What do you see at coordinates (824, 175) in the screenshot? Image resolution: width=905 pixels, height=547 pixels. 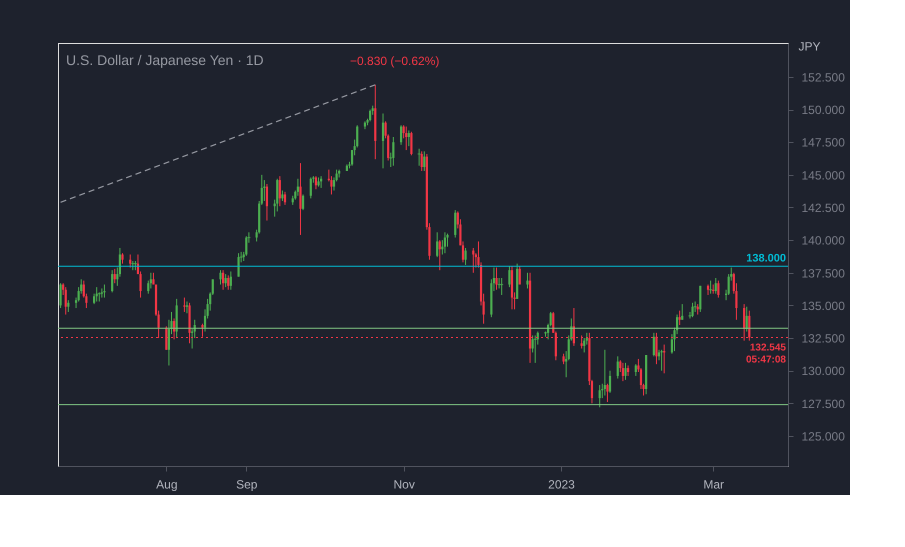 I see `y-tick-label: 145.000` at bounding box center [824, 175].